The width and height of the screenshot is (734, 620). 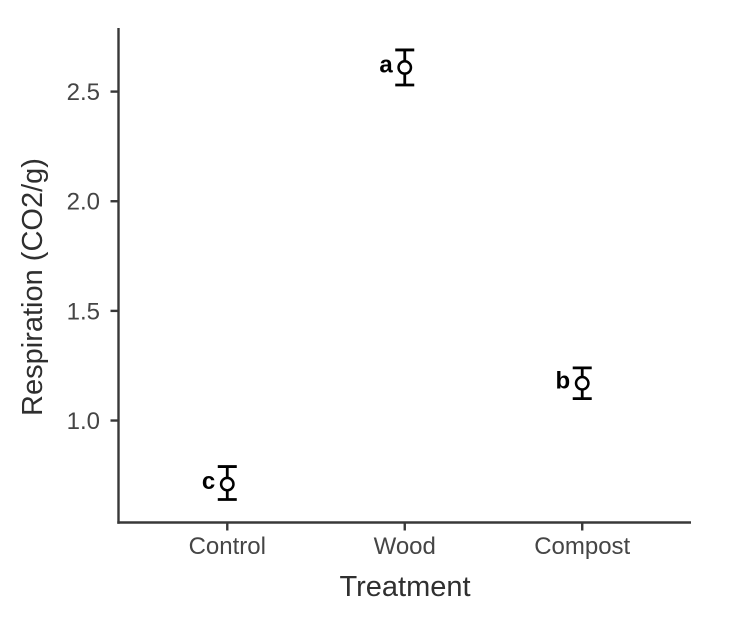 I want to click on significance-letter: c, so click(x=208, y=481).